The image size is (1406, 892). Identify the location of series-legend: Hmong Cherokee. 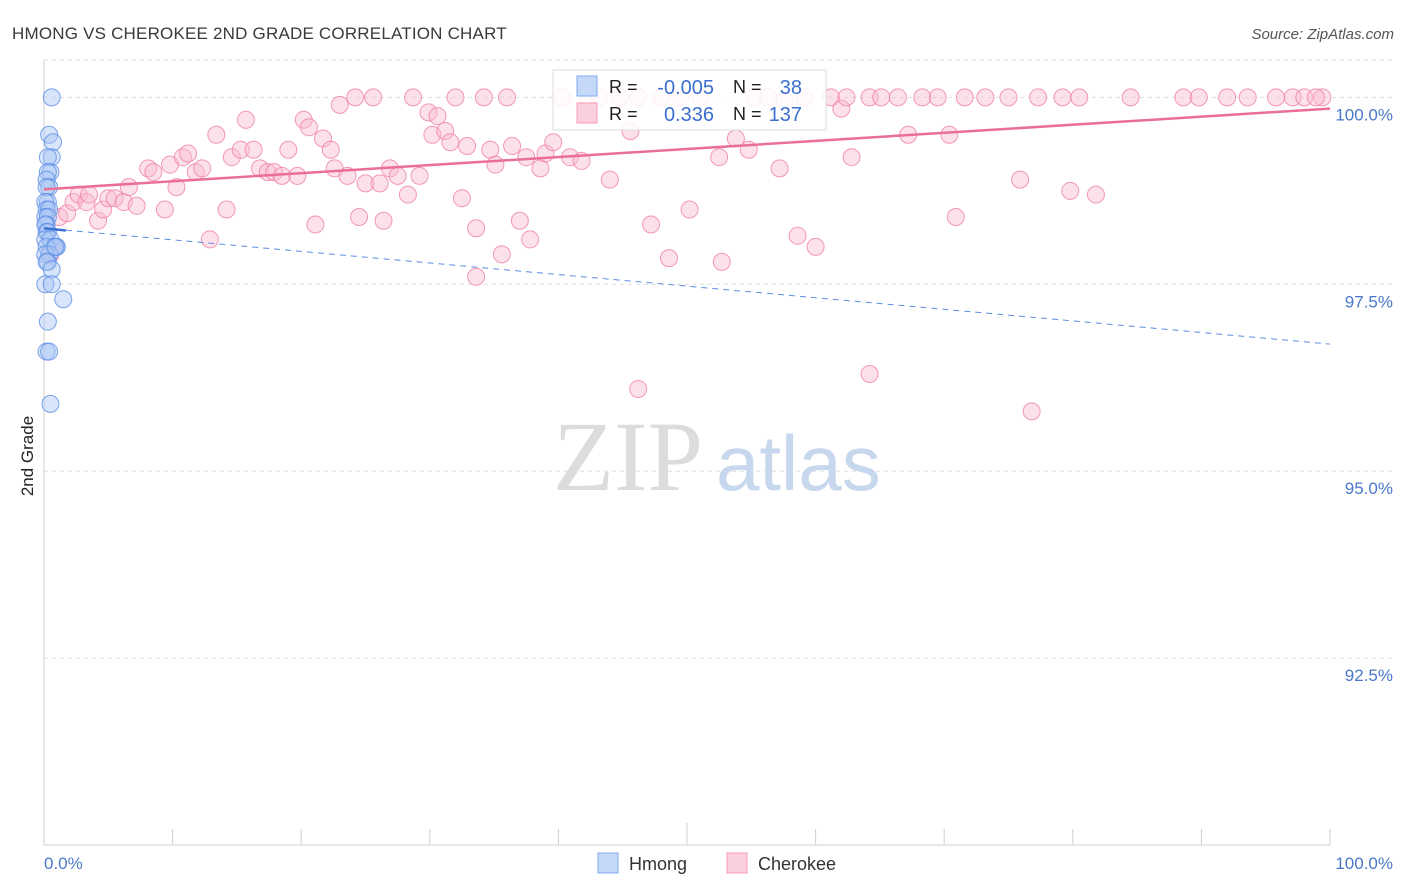
(716, 863).